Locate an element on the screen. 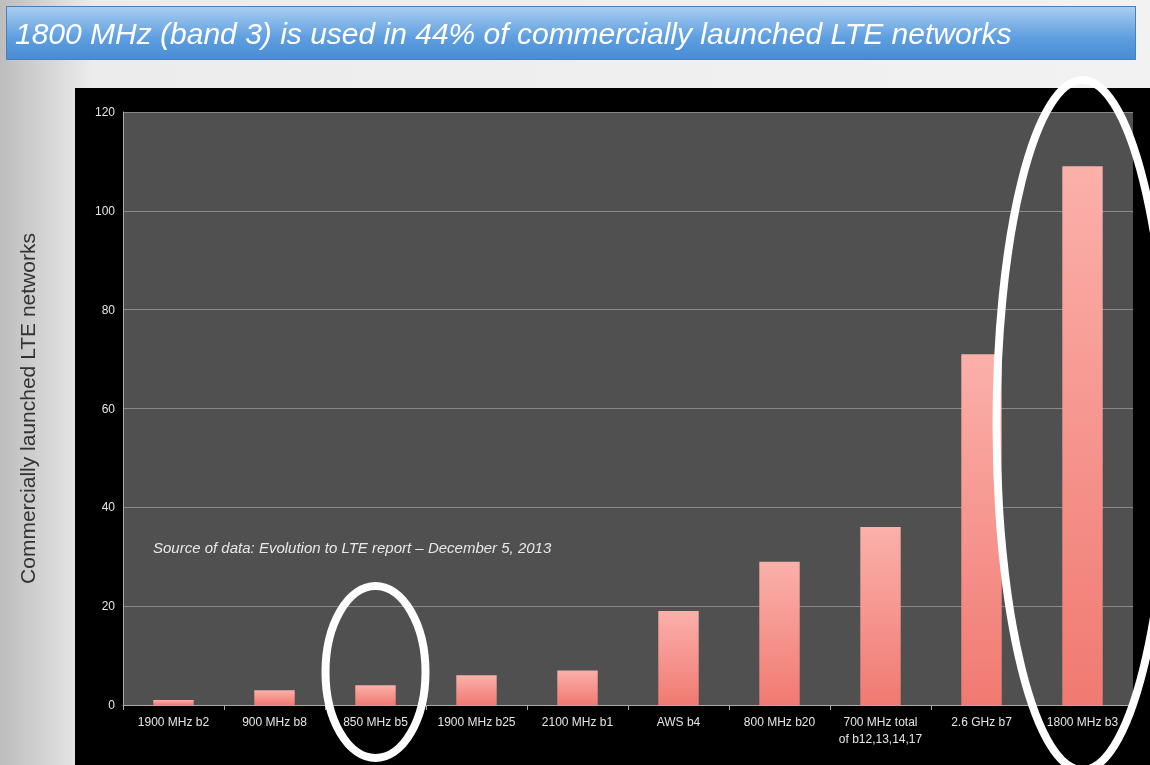 The width and height of the screenshot is (1150, 765). x-tick-label: 850 MHz b5 is located at coordinates (376, 721).